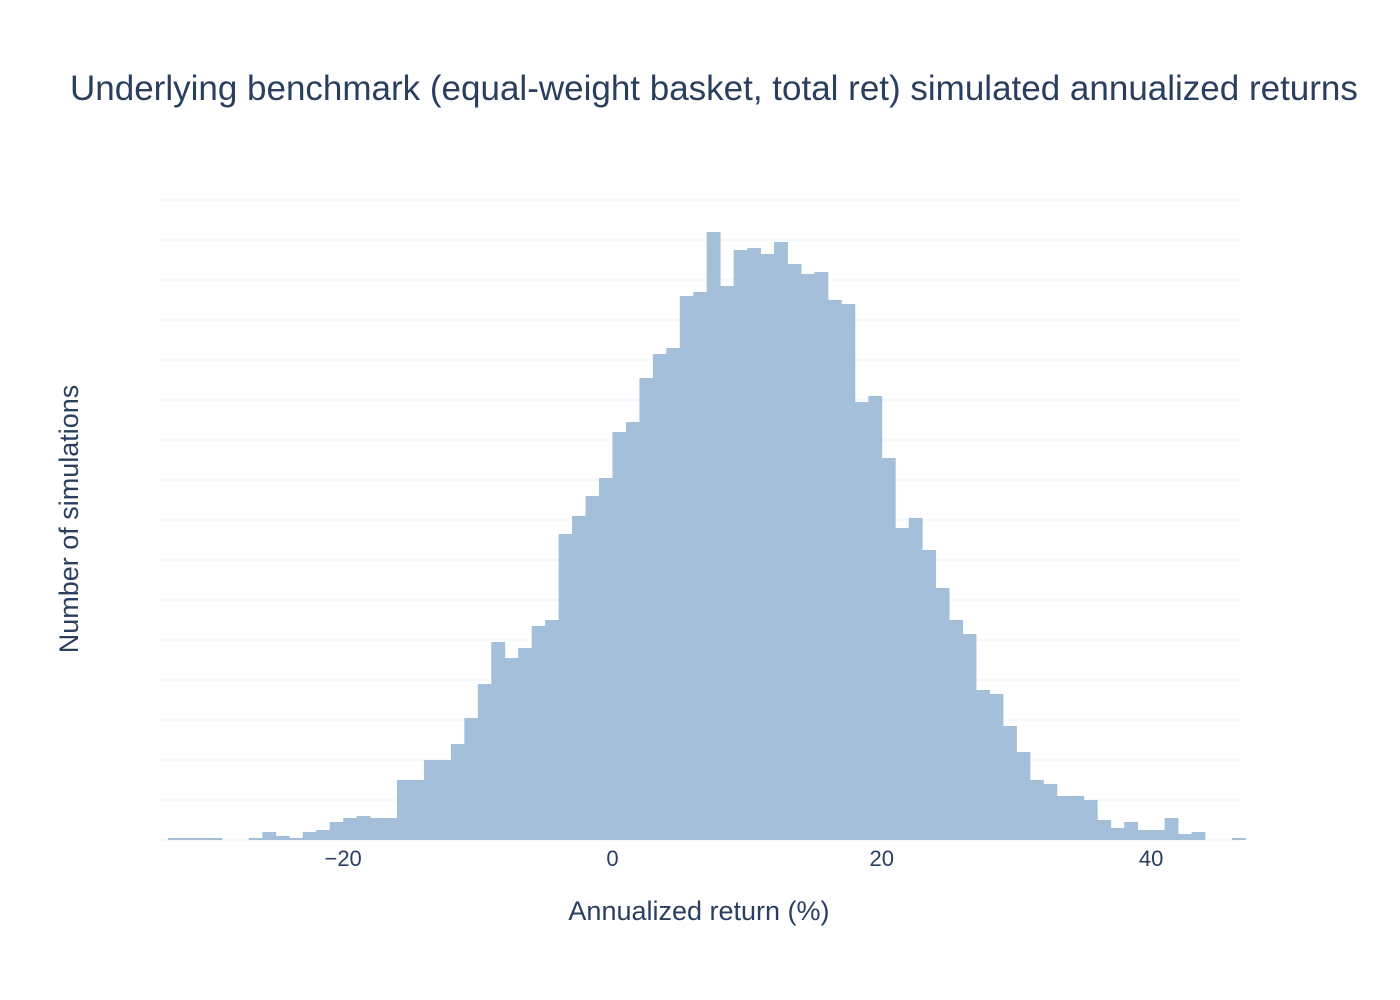 The image size is (1400, 1000). What do you see at coordinates (743, 858) in the screenshot?
I see `x-axis-ticks: −20 0 20 40` at bounding box center [743, 858].